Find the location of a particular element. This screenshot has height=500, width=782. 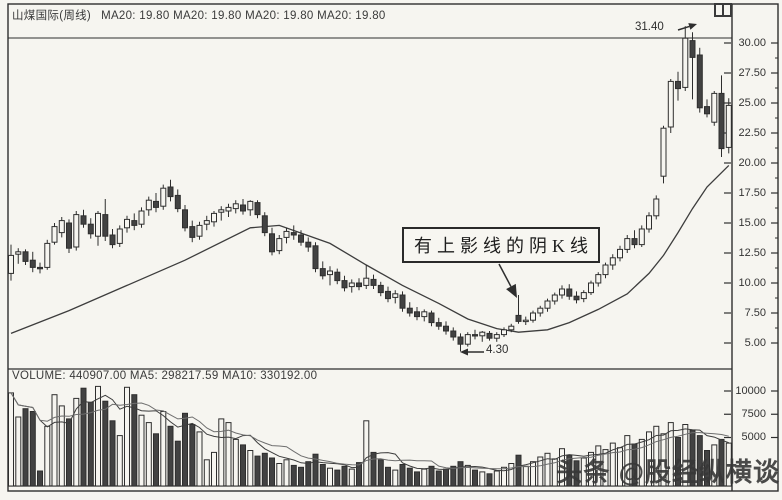

price-tick-label: 27.50 is located at coordinates (752, 72).